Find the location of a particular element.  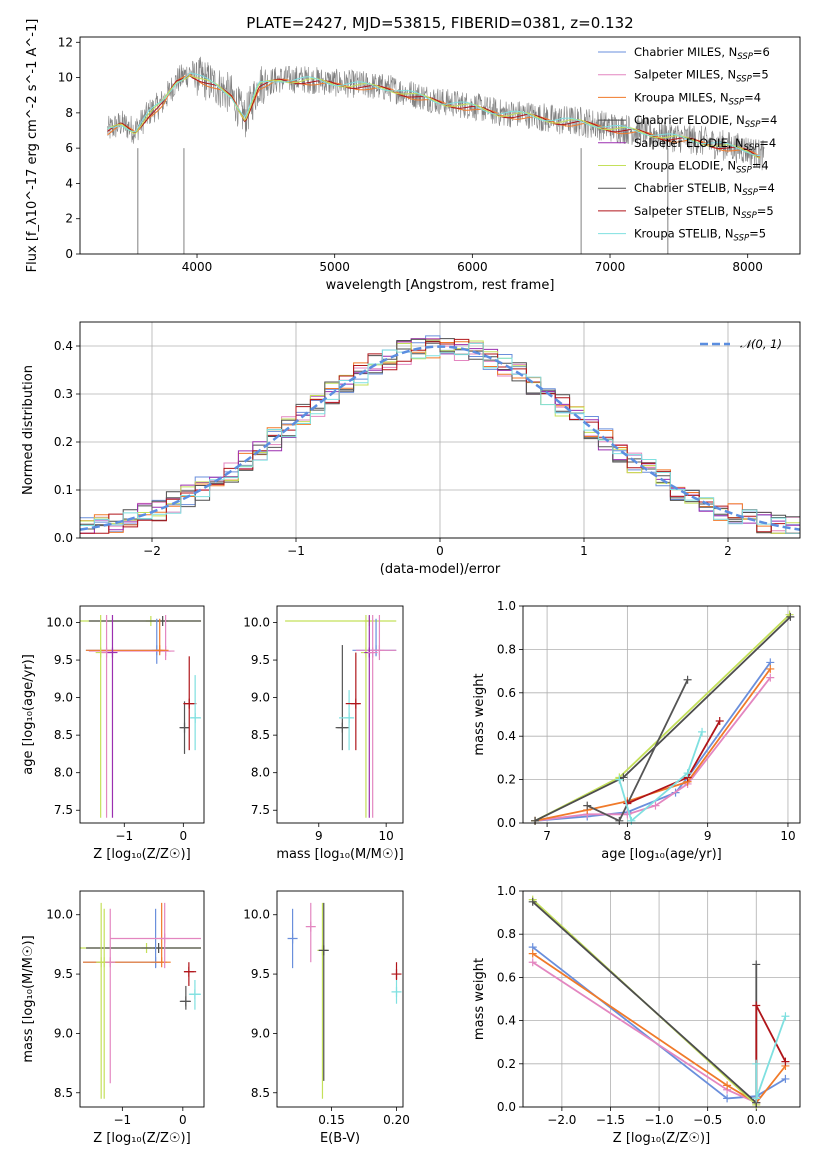

legend-entry: 𝒩(0, 1) is located at coordinates (761, 344).